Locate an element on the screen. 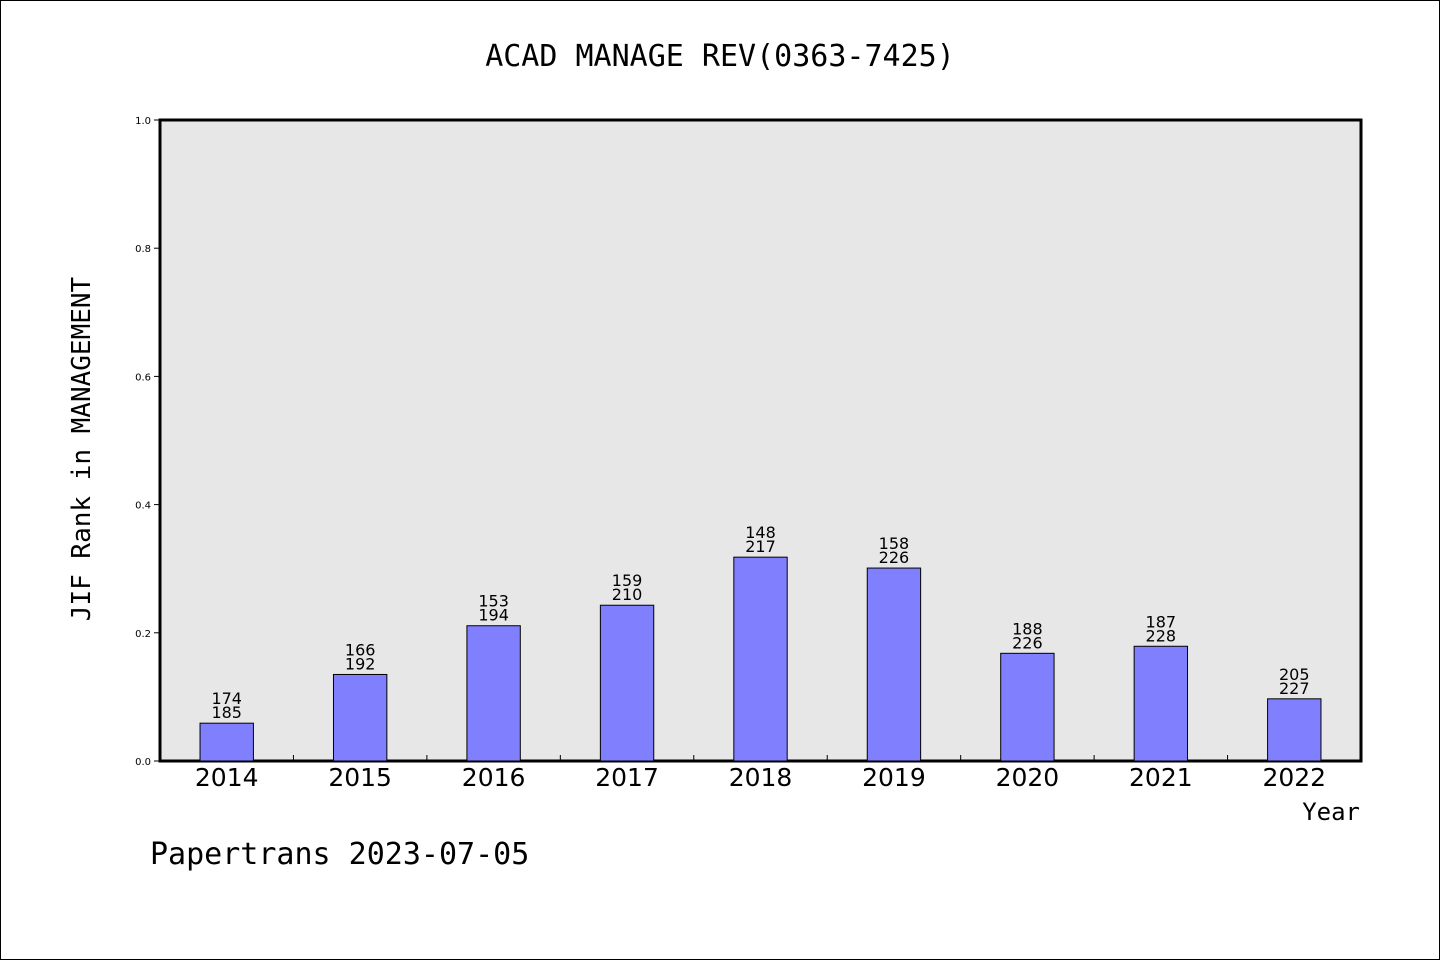 The image size is (1440, 960). x-axis-label: Year is located at coordinates (1331, 812).